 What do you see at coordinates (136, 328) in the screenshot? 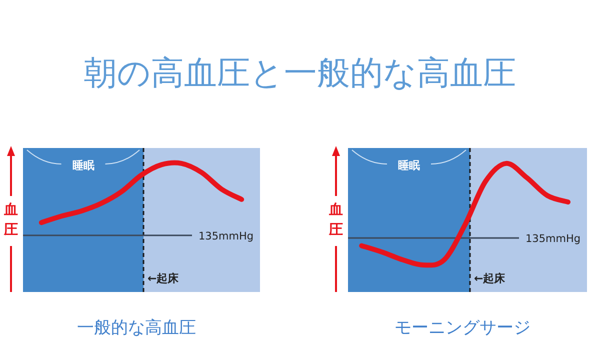
I see `text: 一般的な高血圧` at bounding box center [136, 328].